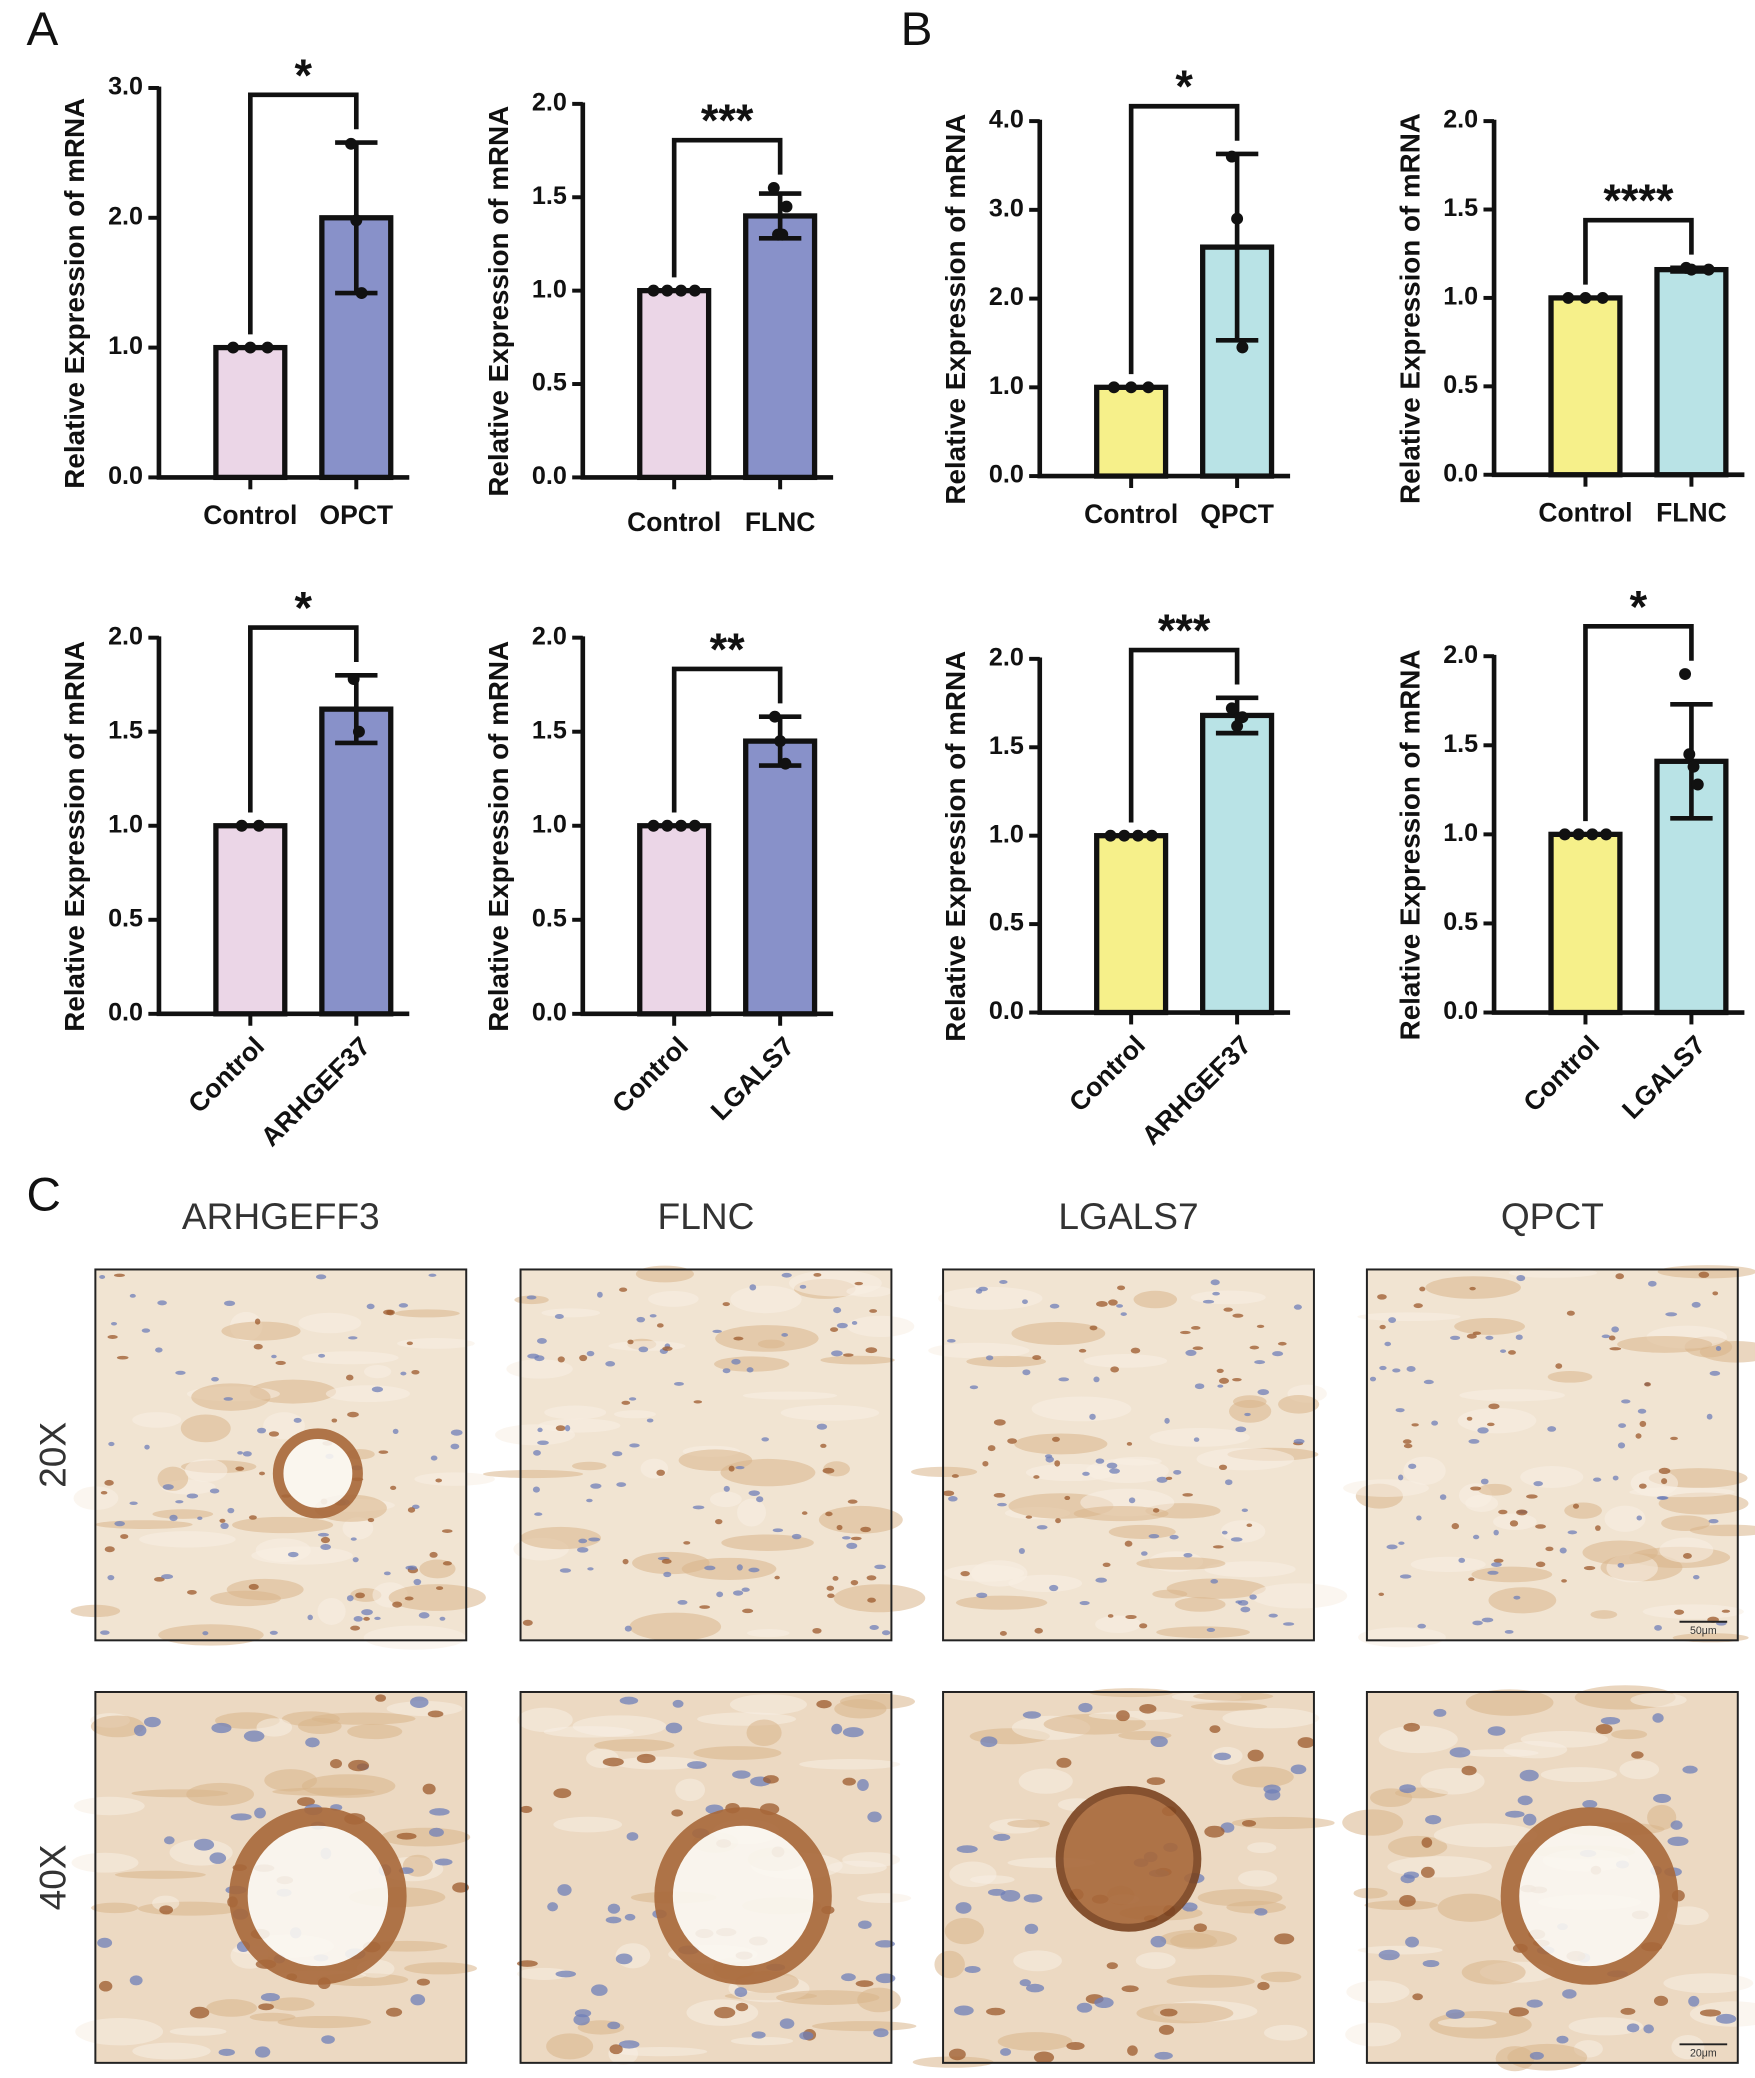 Image resolution: width=1755 pixels, height=2078 pixels. What do you see at coordinates (549, 289) in the screenshot?
I see `y-tick-label: 1.0` at bounding box center [549, 289].